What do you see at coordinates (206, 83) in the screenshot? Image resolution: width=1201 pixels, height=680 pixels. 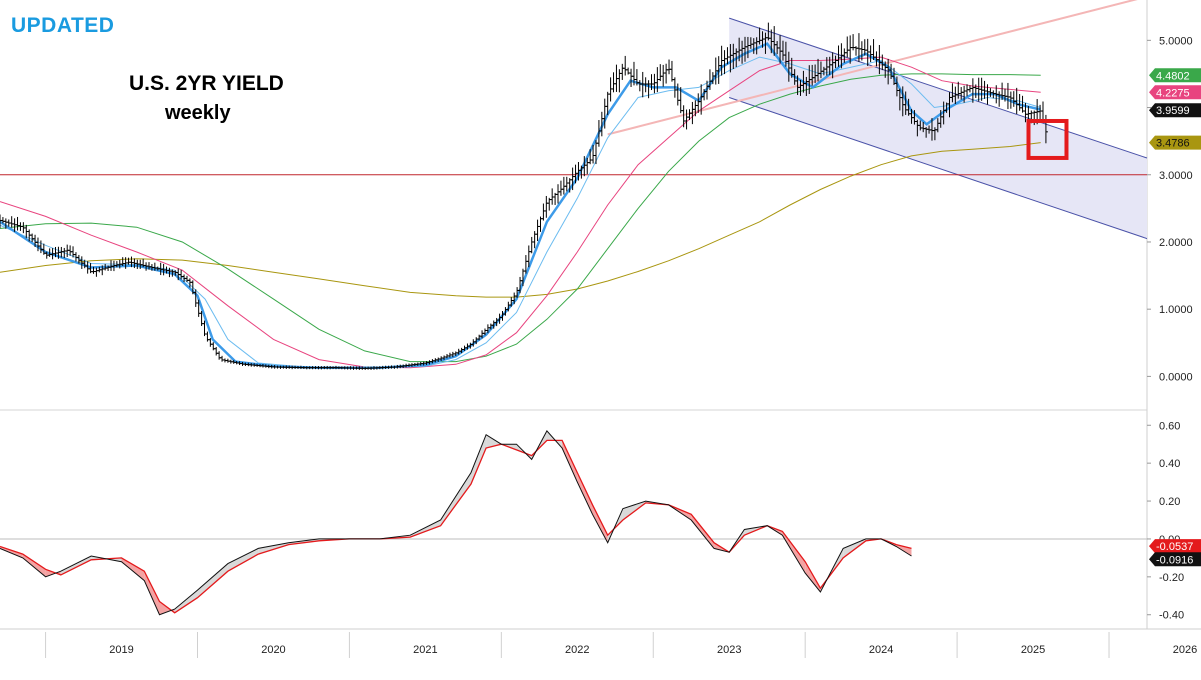 I see `chart-title: U.S. 2YR YIELD` at bounding box center [206, 83].